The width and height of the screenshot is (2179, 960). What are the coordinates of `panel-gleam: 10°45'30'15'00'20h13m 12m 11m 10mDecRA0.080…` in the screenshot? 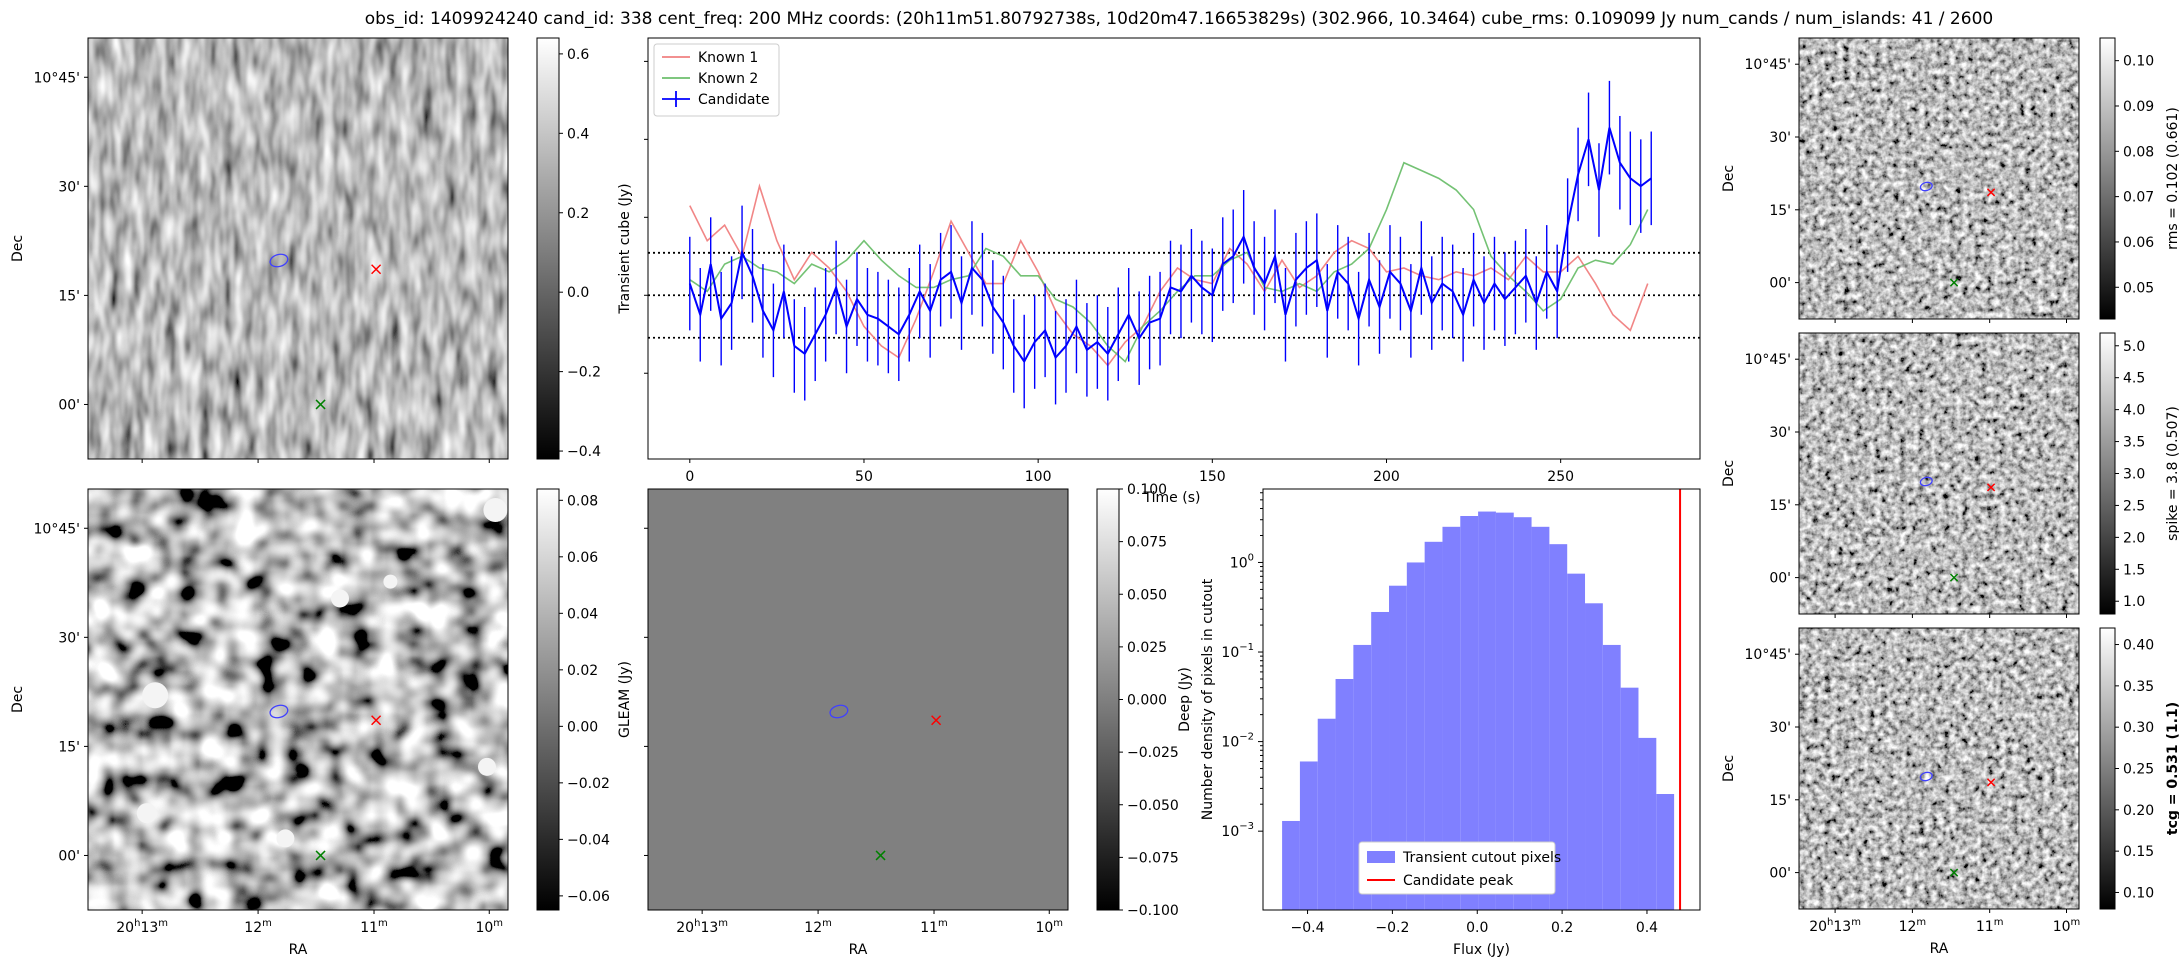 It's located at (321, 723).